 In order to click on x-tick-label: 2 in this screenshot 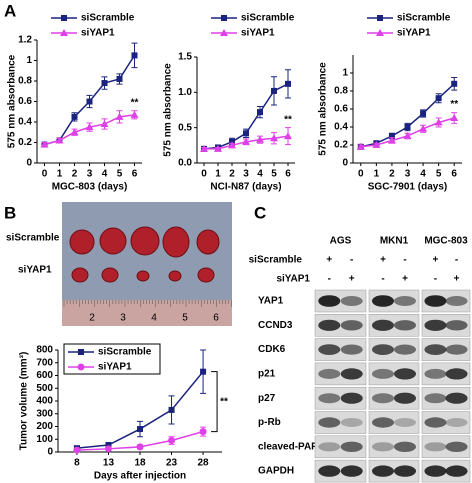, I will do `click(392, 174)`.